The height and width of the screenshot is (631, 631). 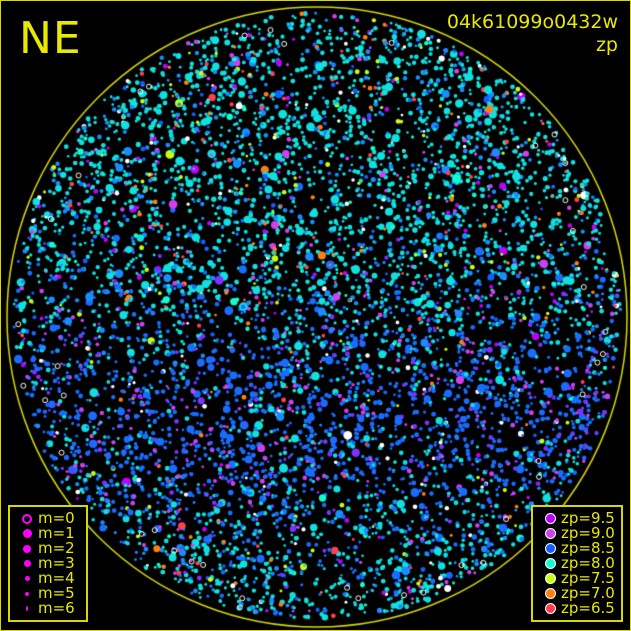 What do you see at coordinates (588, 563) in the screenshot?
I see `zp-label: zp=8.0` at bounding box center [588, 563].